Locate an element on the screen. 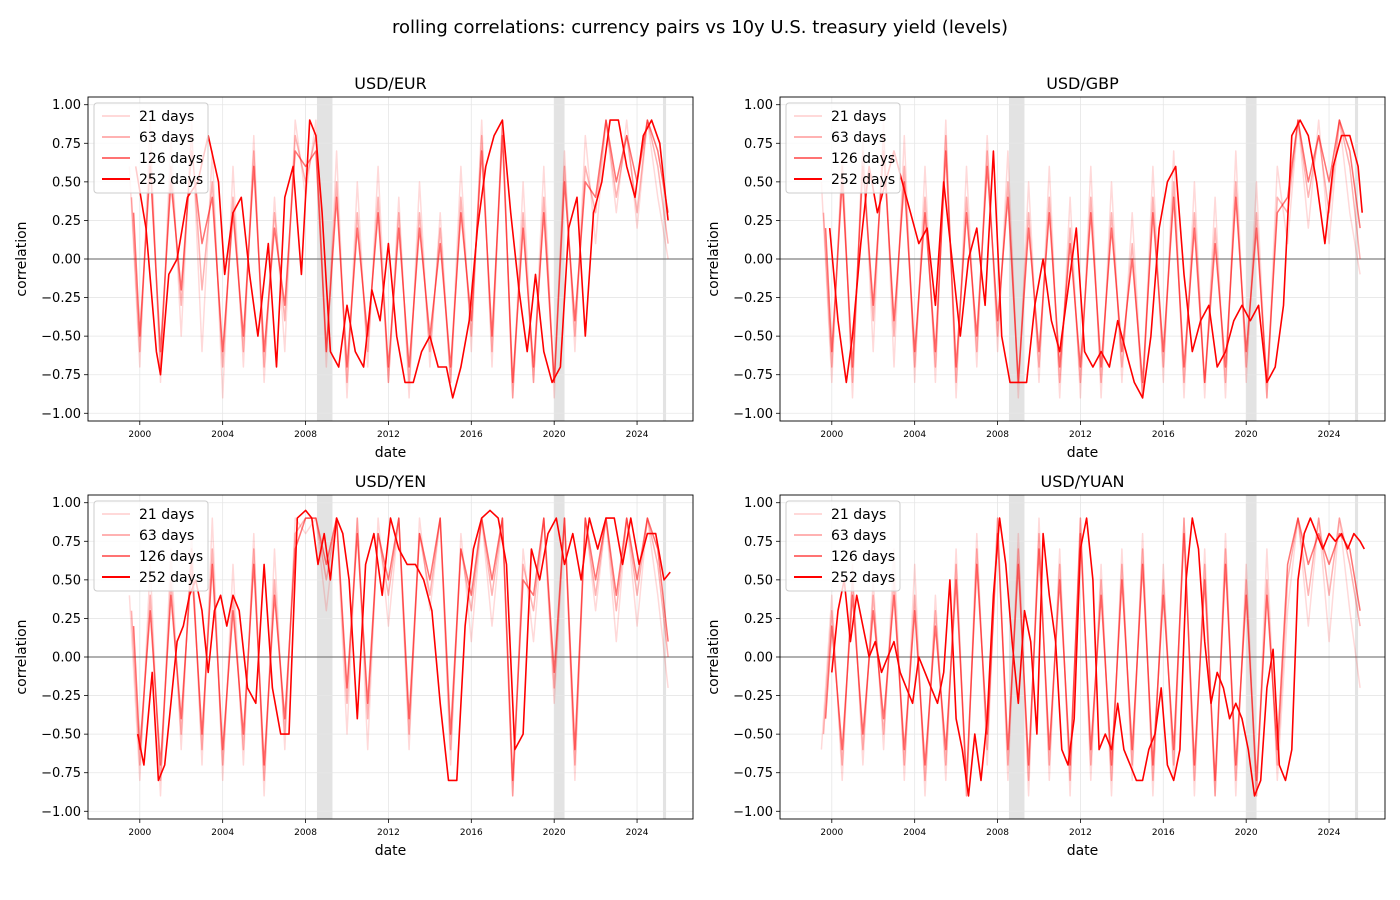 This screenshot has height=900, width=1400. chart-title: USD/YEN is located at coordinates (390, 481).